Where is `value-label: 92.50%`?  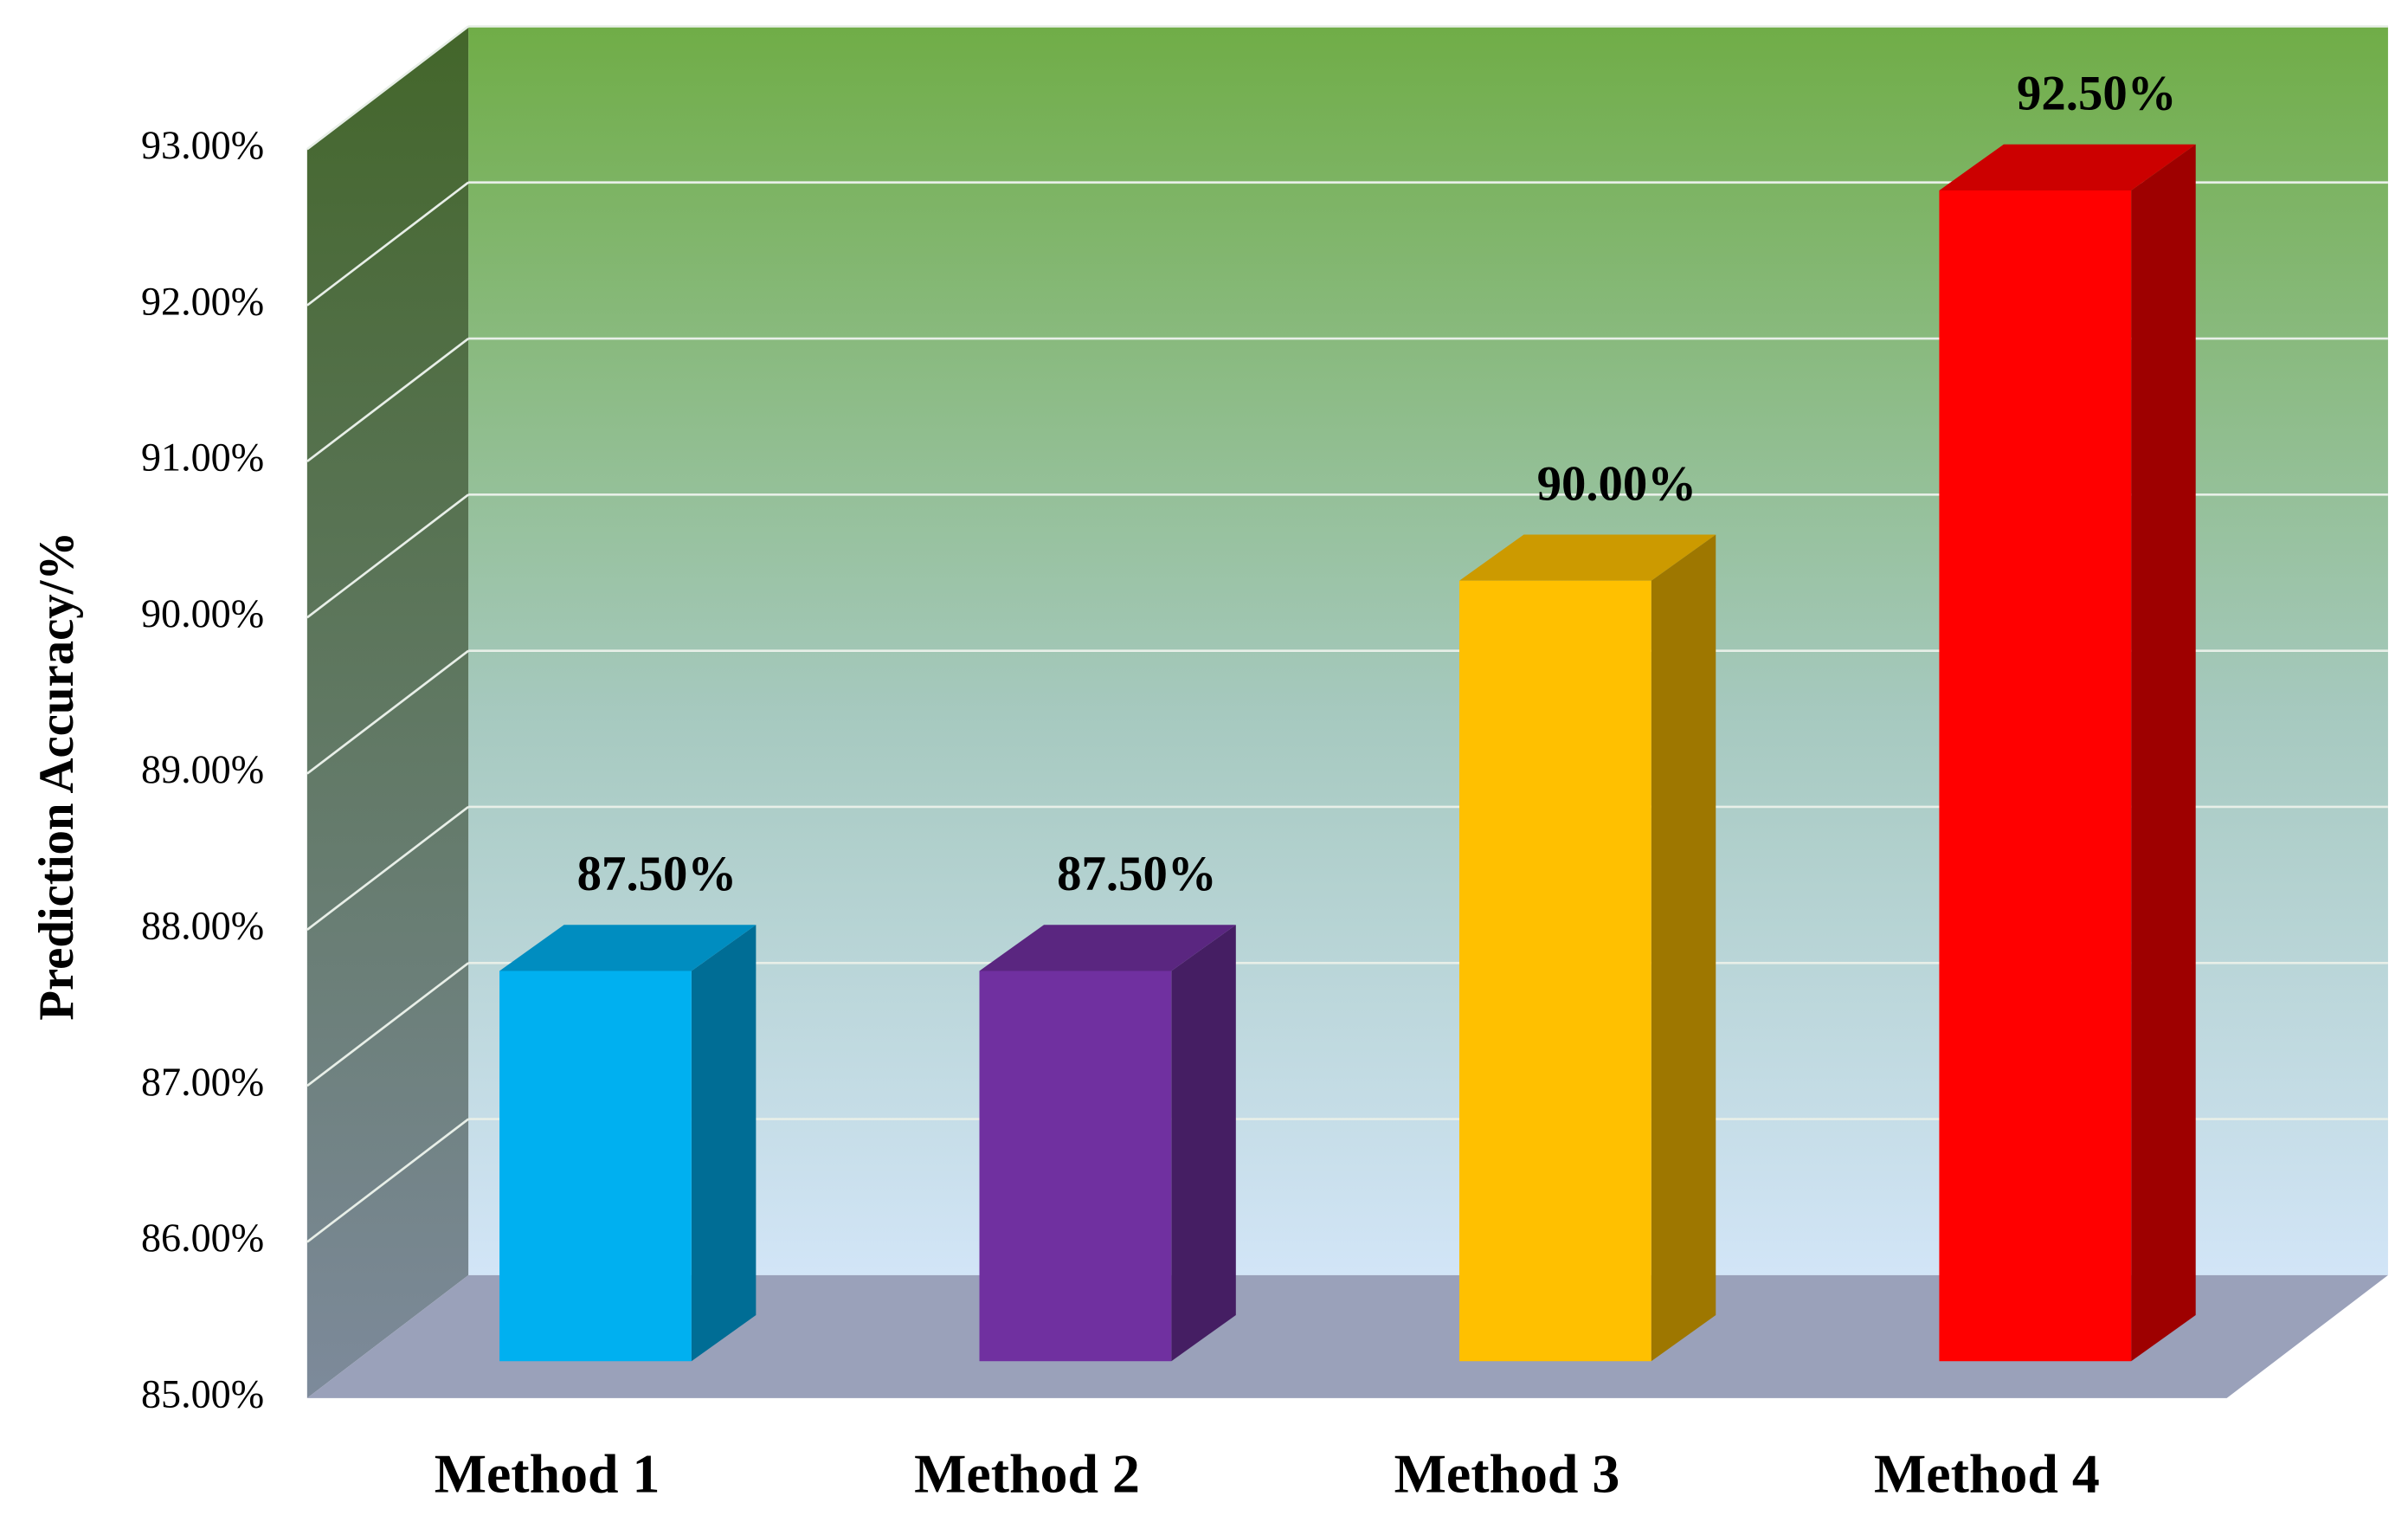
value-label: 92.50% is located at coordinates (2097, 94).